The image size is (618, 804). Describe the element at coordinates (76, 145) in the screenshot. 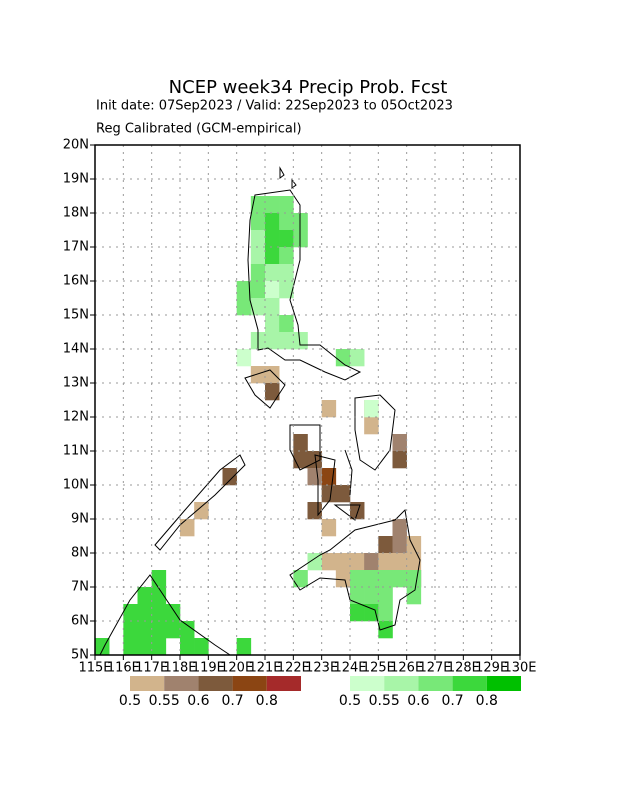

I see `y-tick-label: 20N` at that location.